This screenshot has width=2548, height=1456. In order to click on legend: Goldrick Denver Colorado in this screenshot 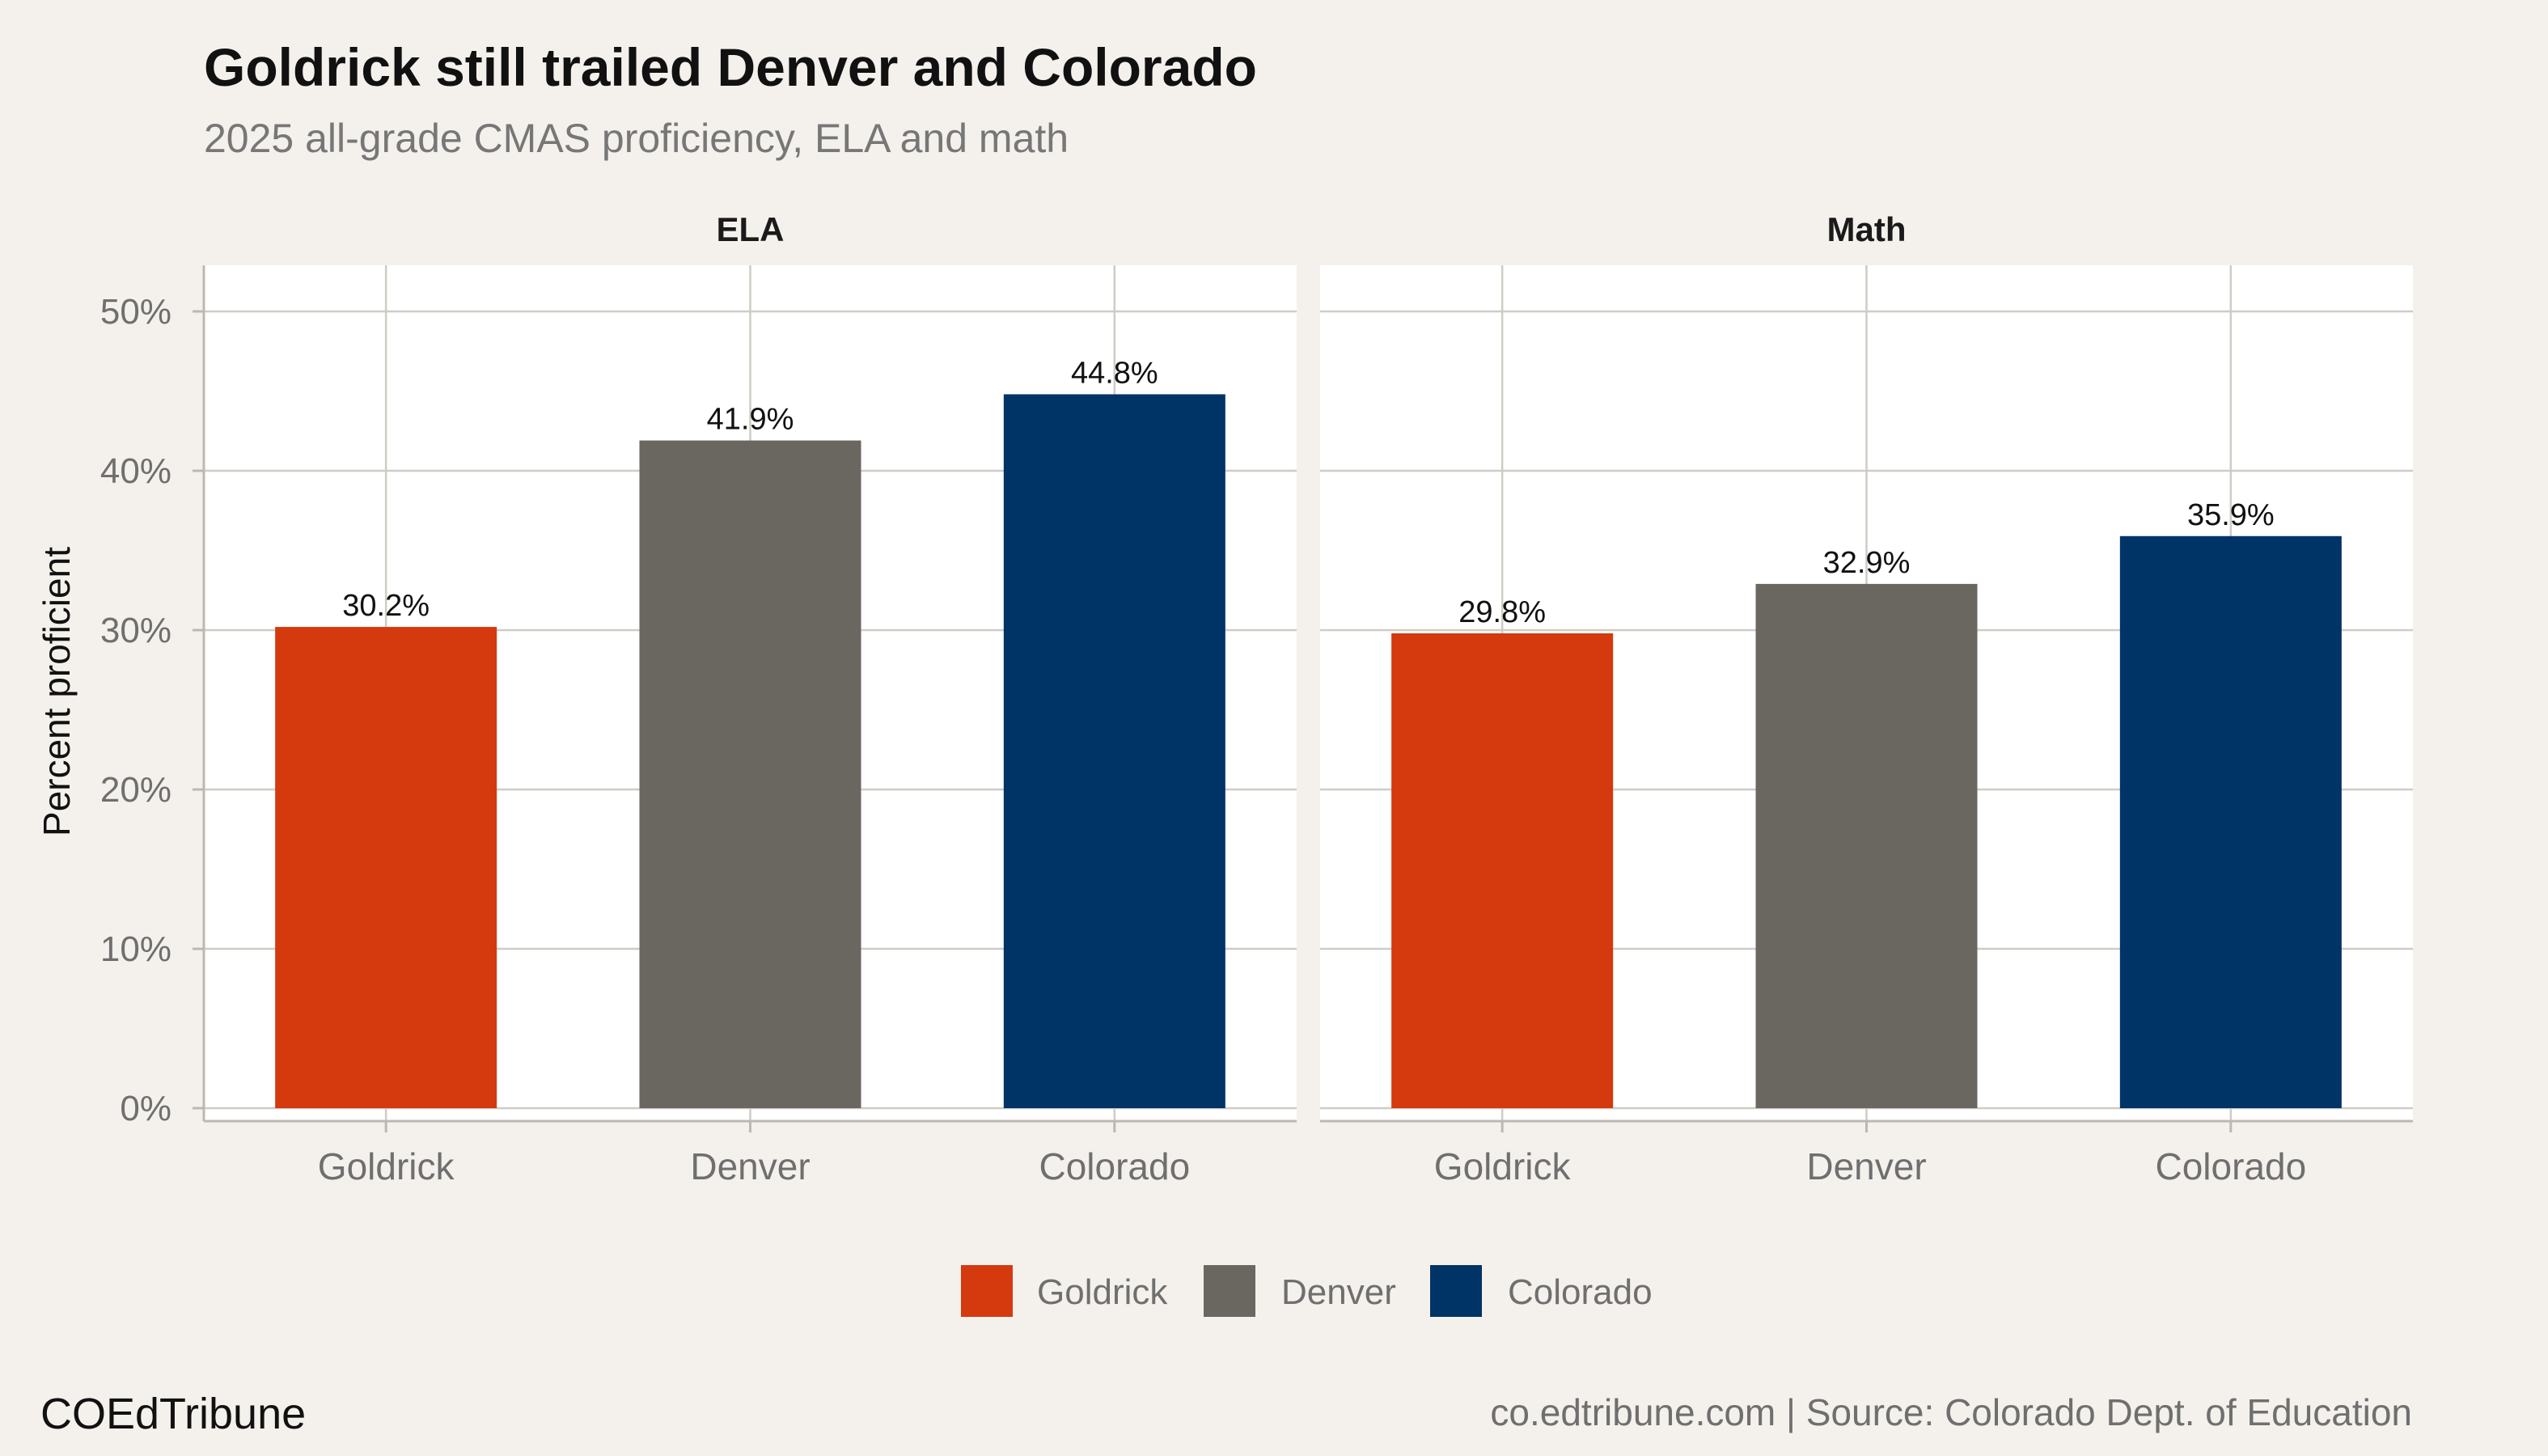, I will do `click(1307, 1291)`.